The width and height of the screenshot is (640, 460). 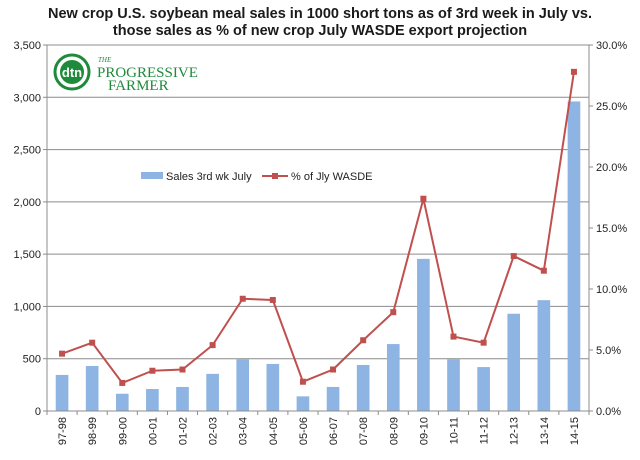 What do you see at coordinates (214, 431) in the screenshot?
I see `x-axis-label: 02-03` at bounding box center [214, 431].